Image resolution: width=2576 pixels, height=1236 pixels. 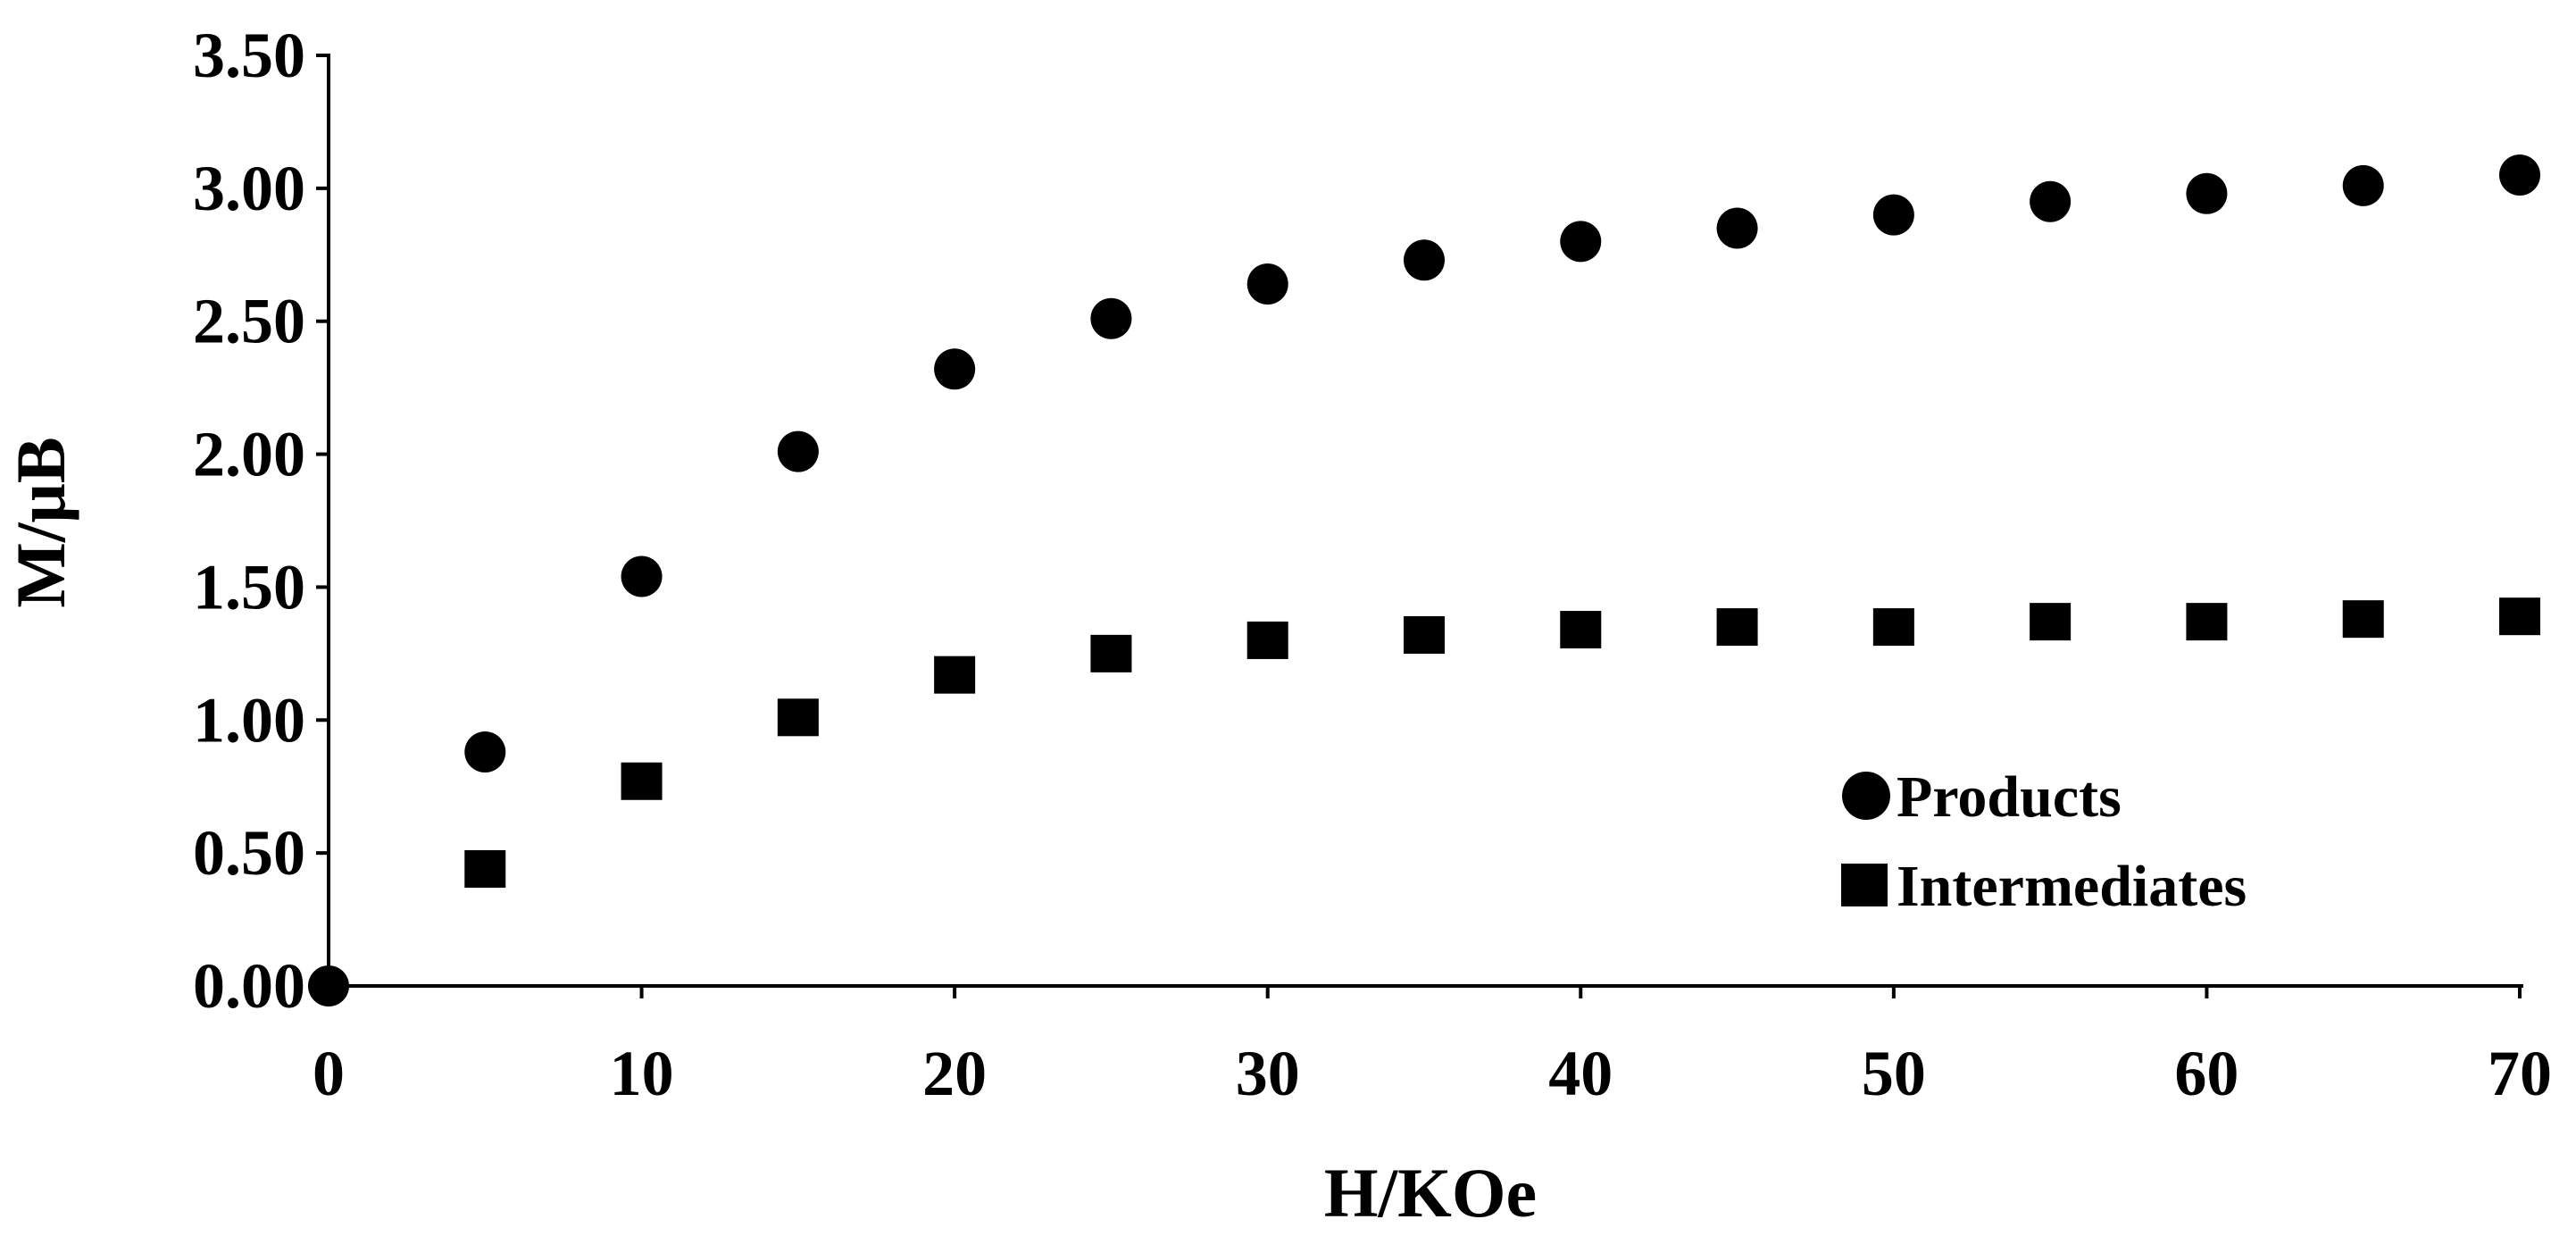 I want to click on legend-item-products: Products, so click(x=1982, y=797).